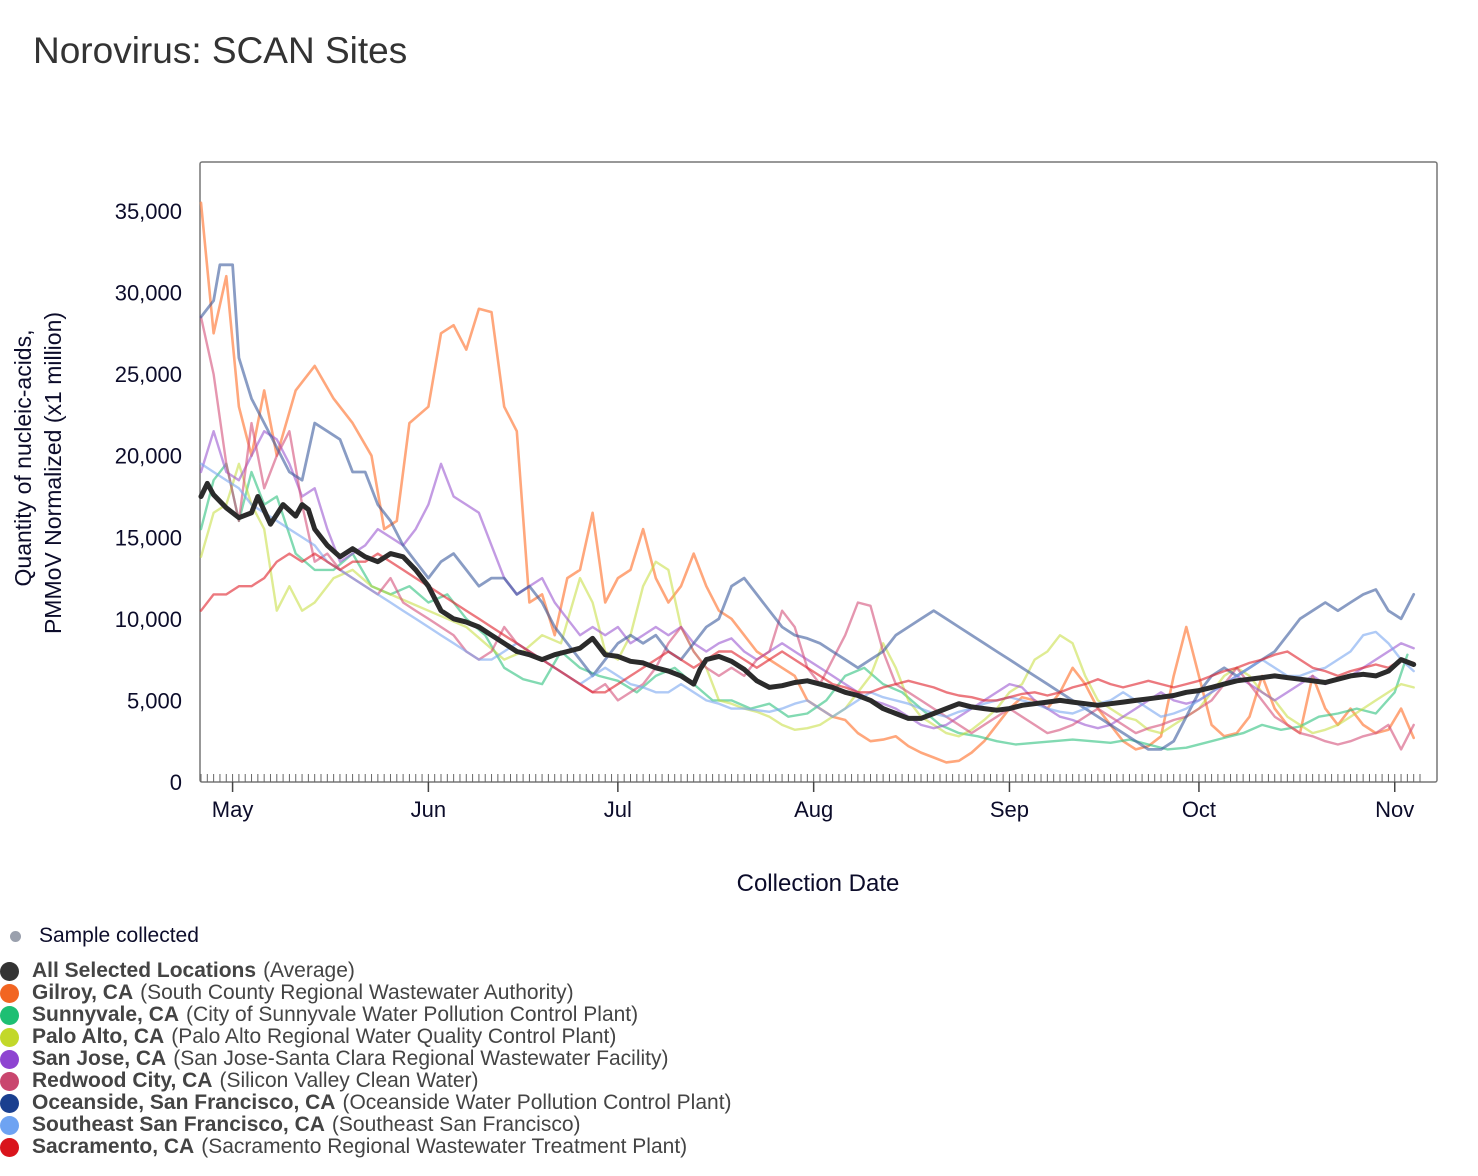 The width and height of the screenshot is (1478, 1176). Describe the element at coordinates (106, 1015) in the screenshot. I see `legend-location-name: Sunnyvale, CA` at that location.